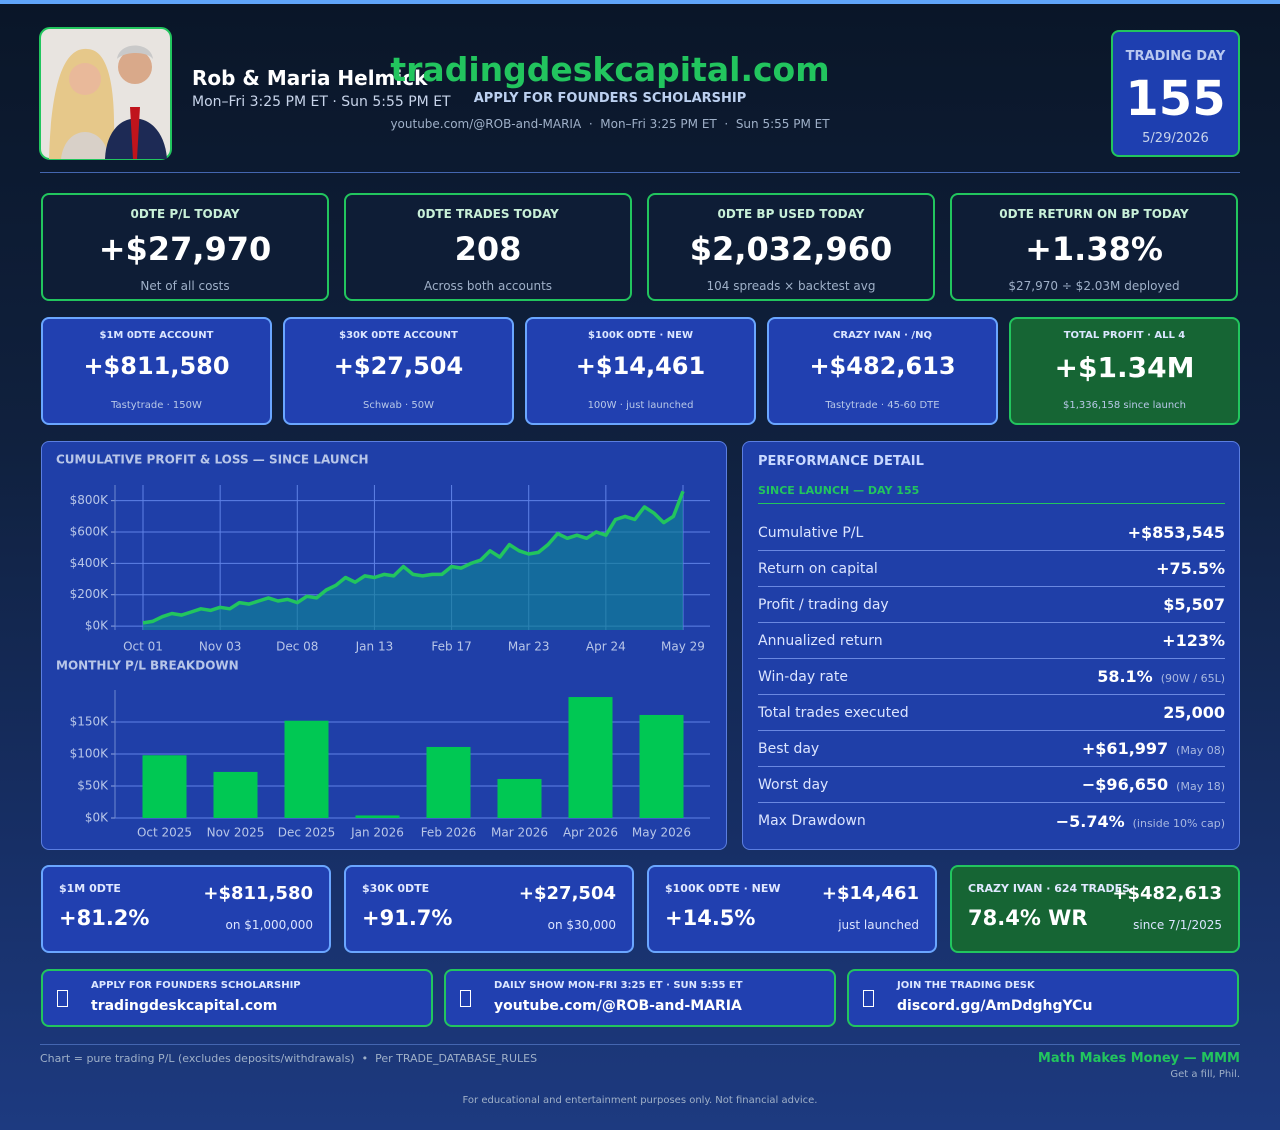 The height and width of the screenshot is (1130, 1280). I want to click on performance-row: Cumulative P/L +$853,545, so click(991, 533).